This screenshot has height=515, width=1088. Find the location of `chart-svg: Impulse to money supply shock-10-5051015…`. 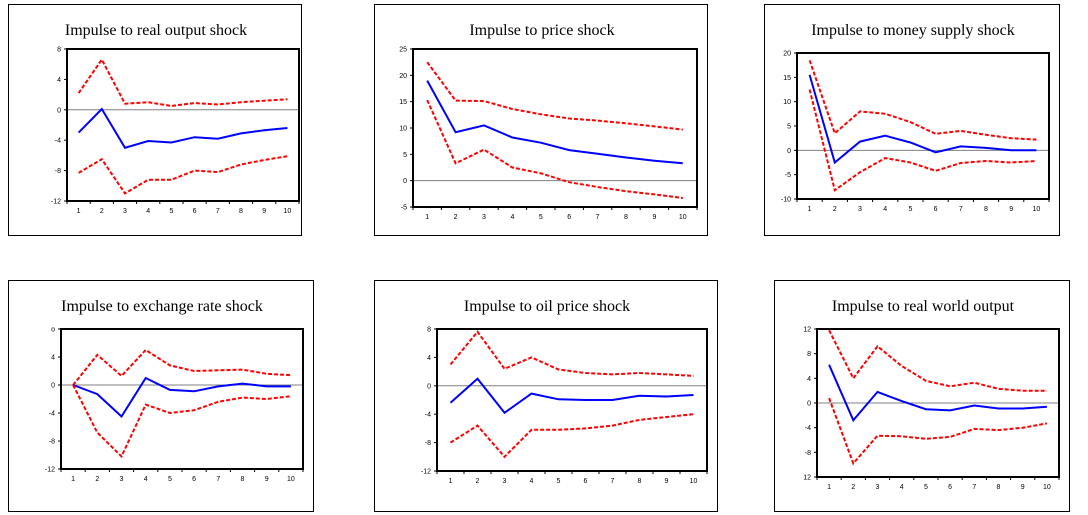

chart-svg: Impulse to money supply shock-10-5051015… is located at coordinates (915, 117).